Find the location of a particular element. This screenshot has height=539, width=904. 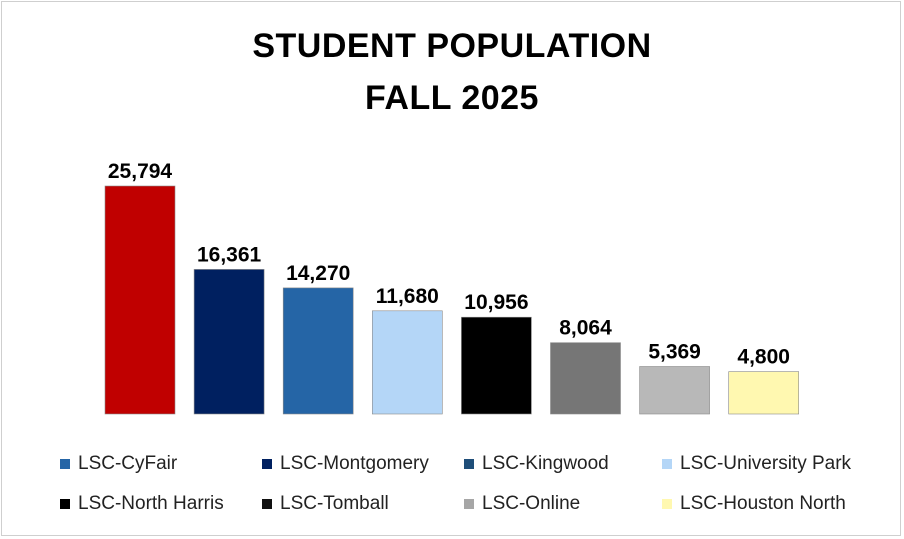

legend-item-6: LSC-Online is located at coordinates (522, 504).